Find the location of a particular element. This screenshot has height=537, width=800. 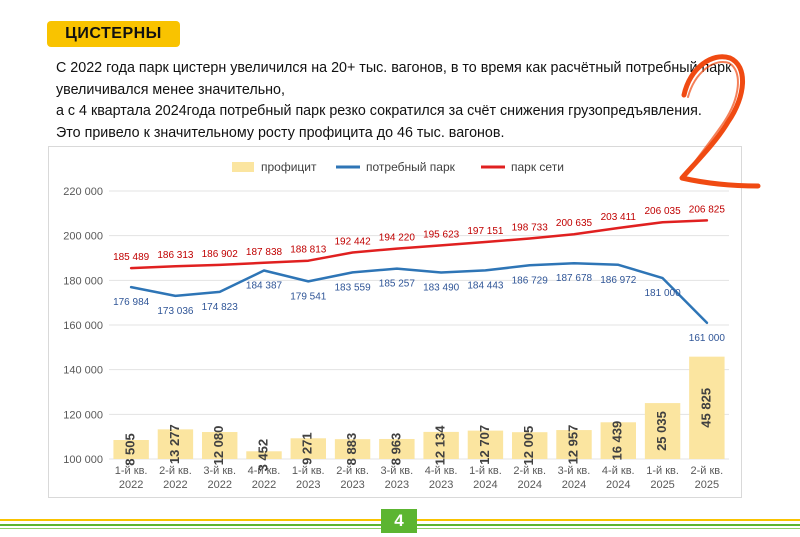

y-tick-label: 180 000 is located at coordinates (83, 281).